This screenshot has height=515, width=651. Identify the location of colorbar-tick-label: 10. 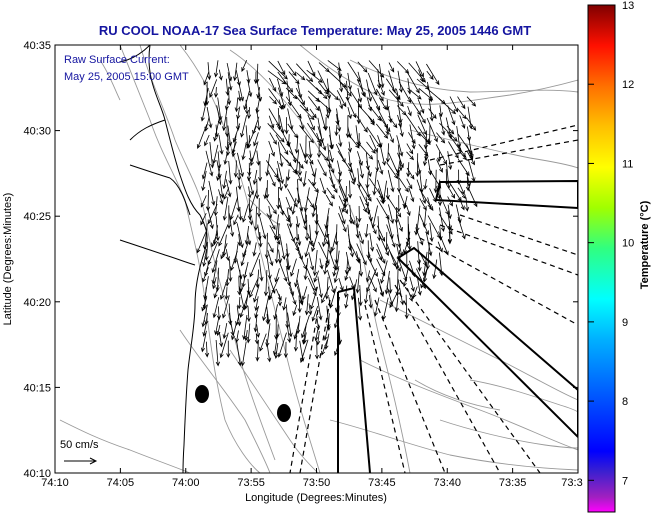
(628, 244).